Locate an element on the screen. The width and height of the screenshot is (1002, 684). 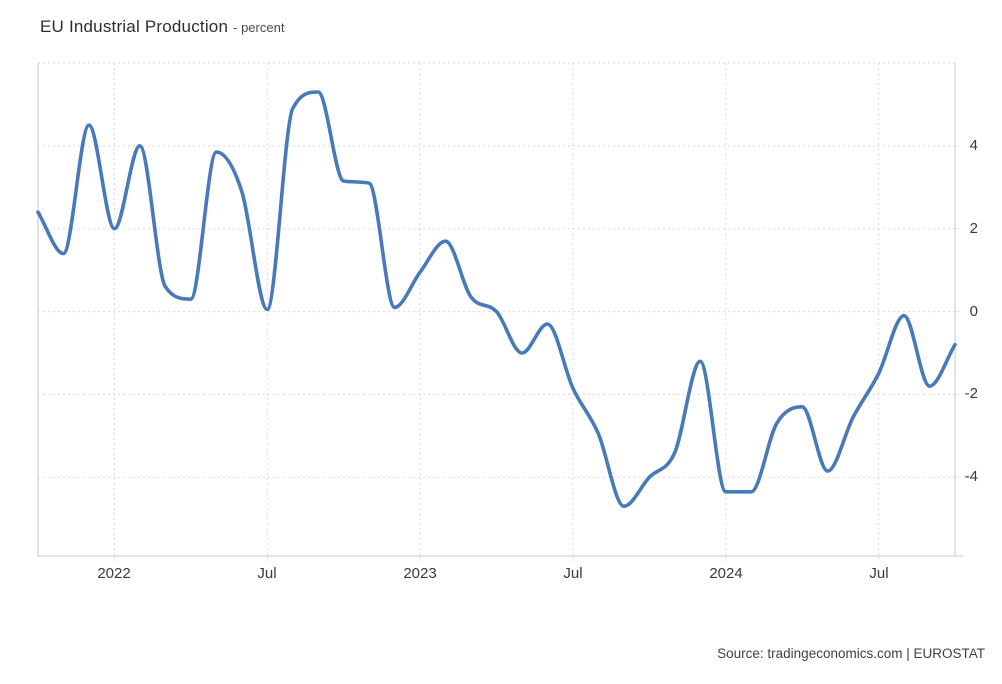
source-attribution: Source: tradingeconomics.com | EUROSTAT is located at coordinates (851, 653).